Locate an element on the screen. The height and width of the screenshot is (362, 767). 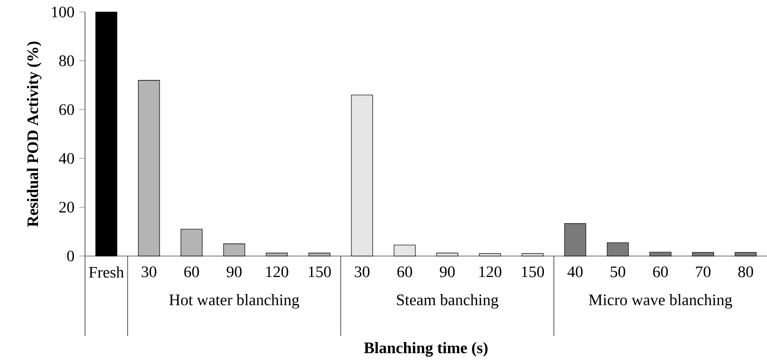
x-tick-label: 40 is located at coordinates (575, 272).